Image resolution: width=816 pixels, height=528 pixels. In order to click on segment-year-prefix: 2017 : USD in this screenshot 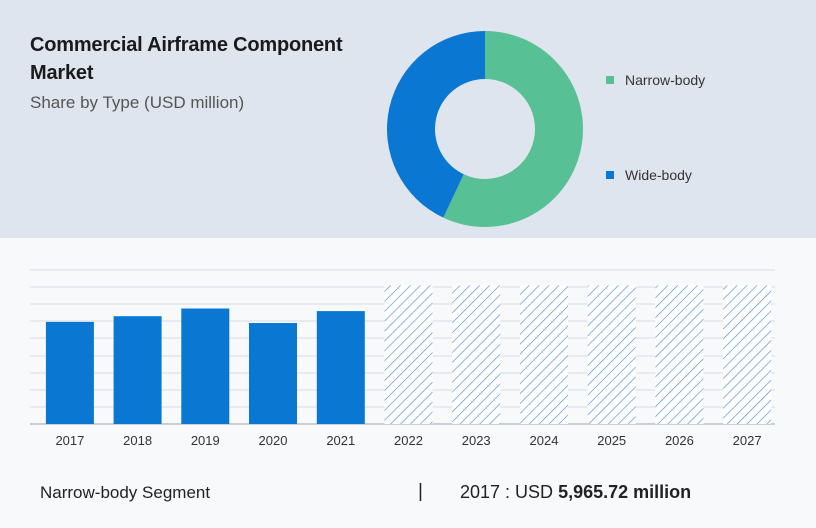, I will do `click(509, 492)`.